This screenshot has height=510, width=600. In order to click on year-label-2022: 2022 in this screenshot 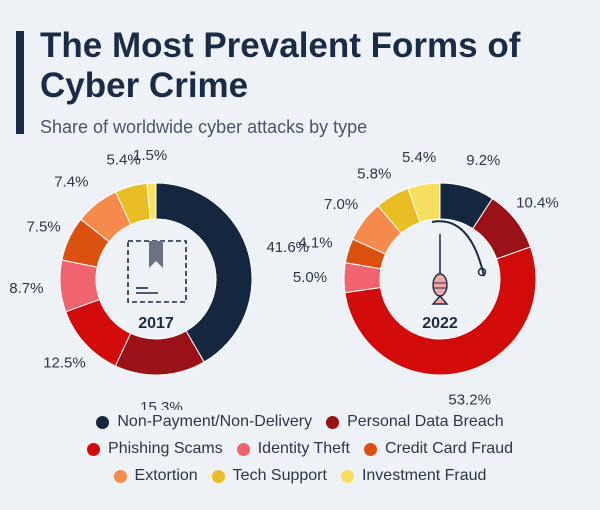, I will do `click(440, 323)`.